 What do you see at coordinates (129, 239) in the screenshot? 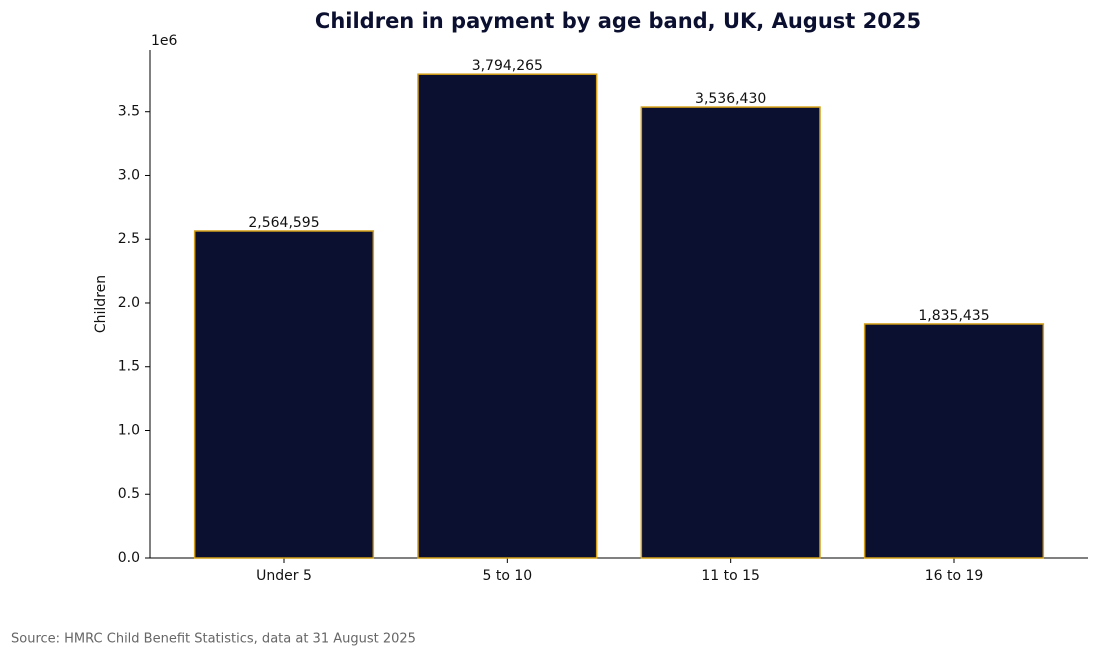
I see `y-tick-label: 2.5` at bounding box center [129, 239].